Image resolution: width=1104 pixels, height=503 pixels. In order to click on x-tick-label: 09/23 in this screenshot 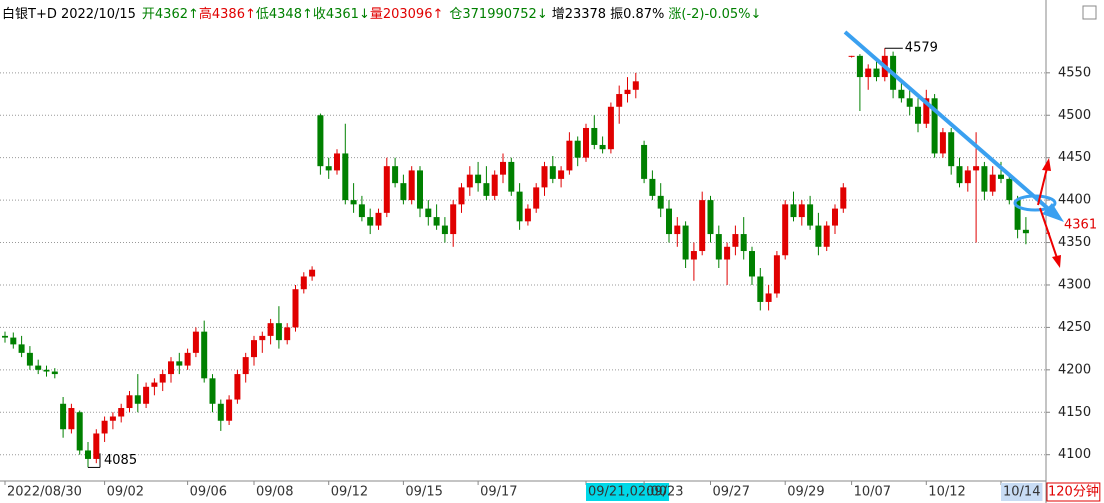, I will do `click(664, 492)`.